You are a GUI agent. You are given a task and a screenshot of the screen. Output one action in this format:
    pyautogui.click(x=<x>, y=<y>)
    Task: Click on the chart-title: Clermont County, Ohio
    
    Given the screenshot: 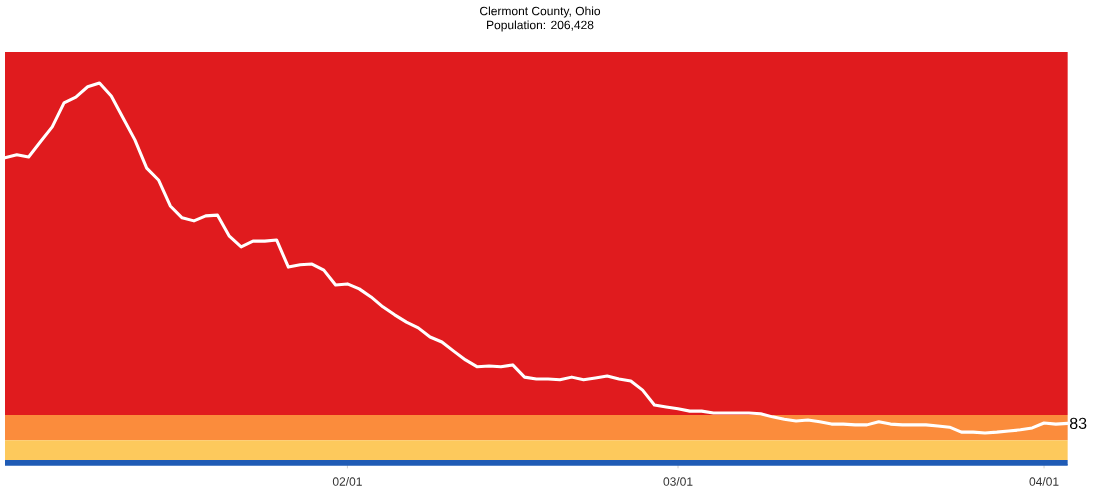 What is the action you would take?
    pyautogui.click(x=540, y=12)
    